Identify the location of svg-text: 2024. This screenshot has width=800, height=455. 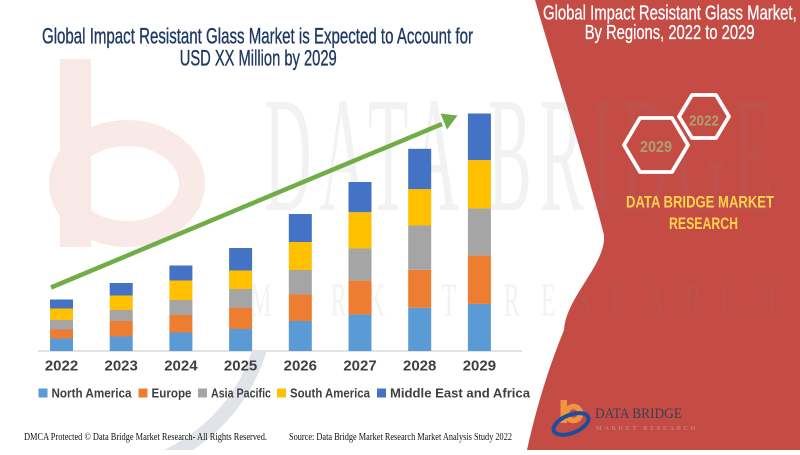
(181, 366).